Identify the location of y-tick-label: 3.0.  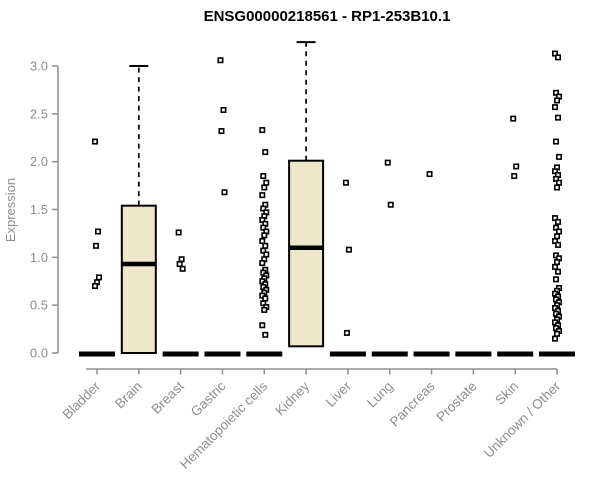
(39, 65).